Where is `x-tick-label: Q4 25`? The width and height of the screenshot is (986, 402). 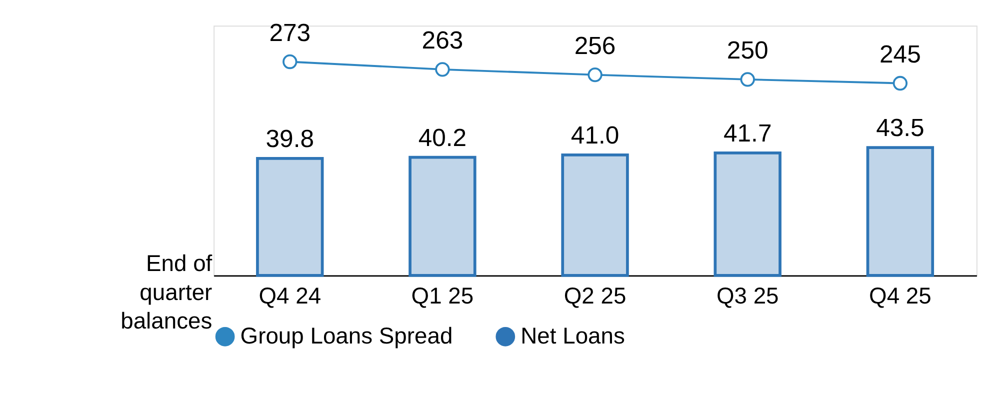 x-tick-label: Q4 25 is located at coordinates (900, 295).